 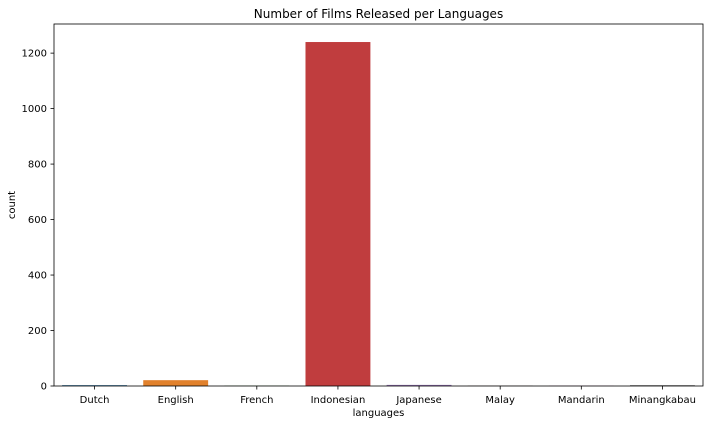 What do you see at coordinates (95, 400) in the screenshot?
I see `x-tick-label-dutch: Dutch` at bounding box center [95, 400].